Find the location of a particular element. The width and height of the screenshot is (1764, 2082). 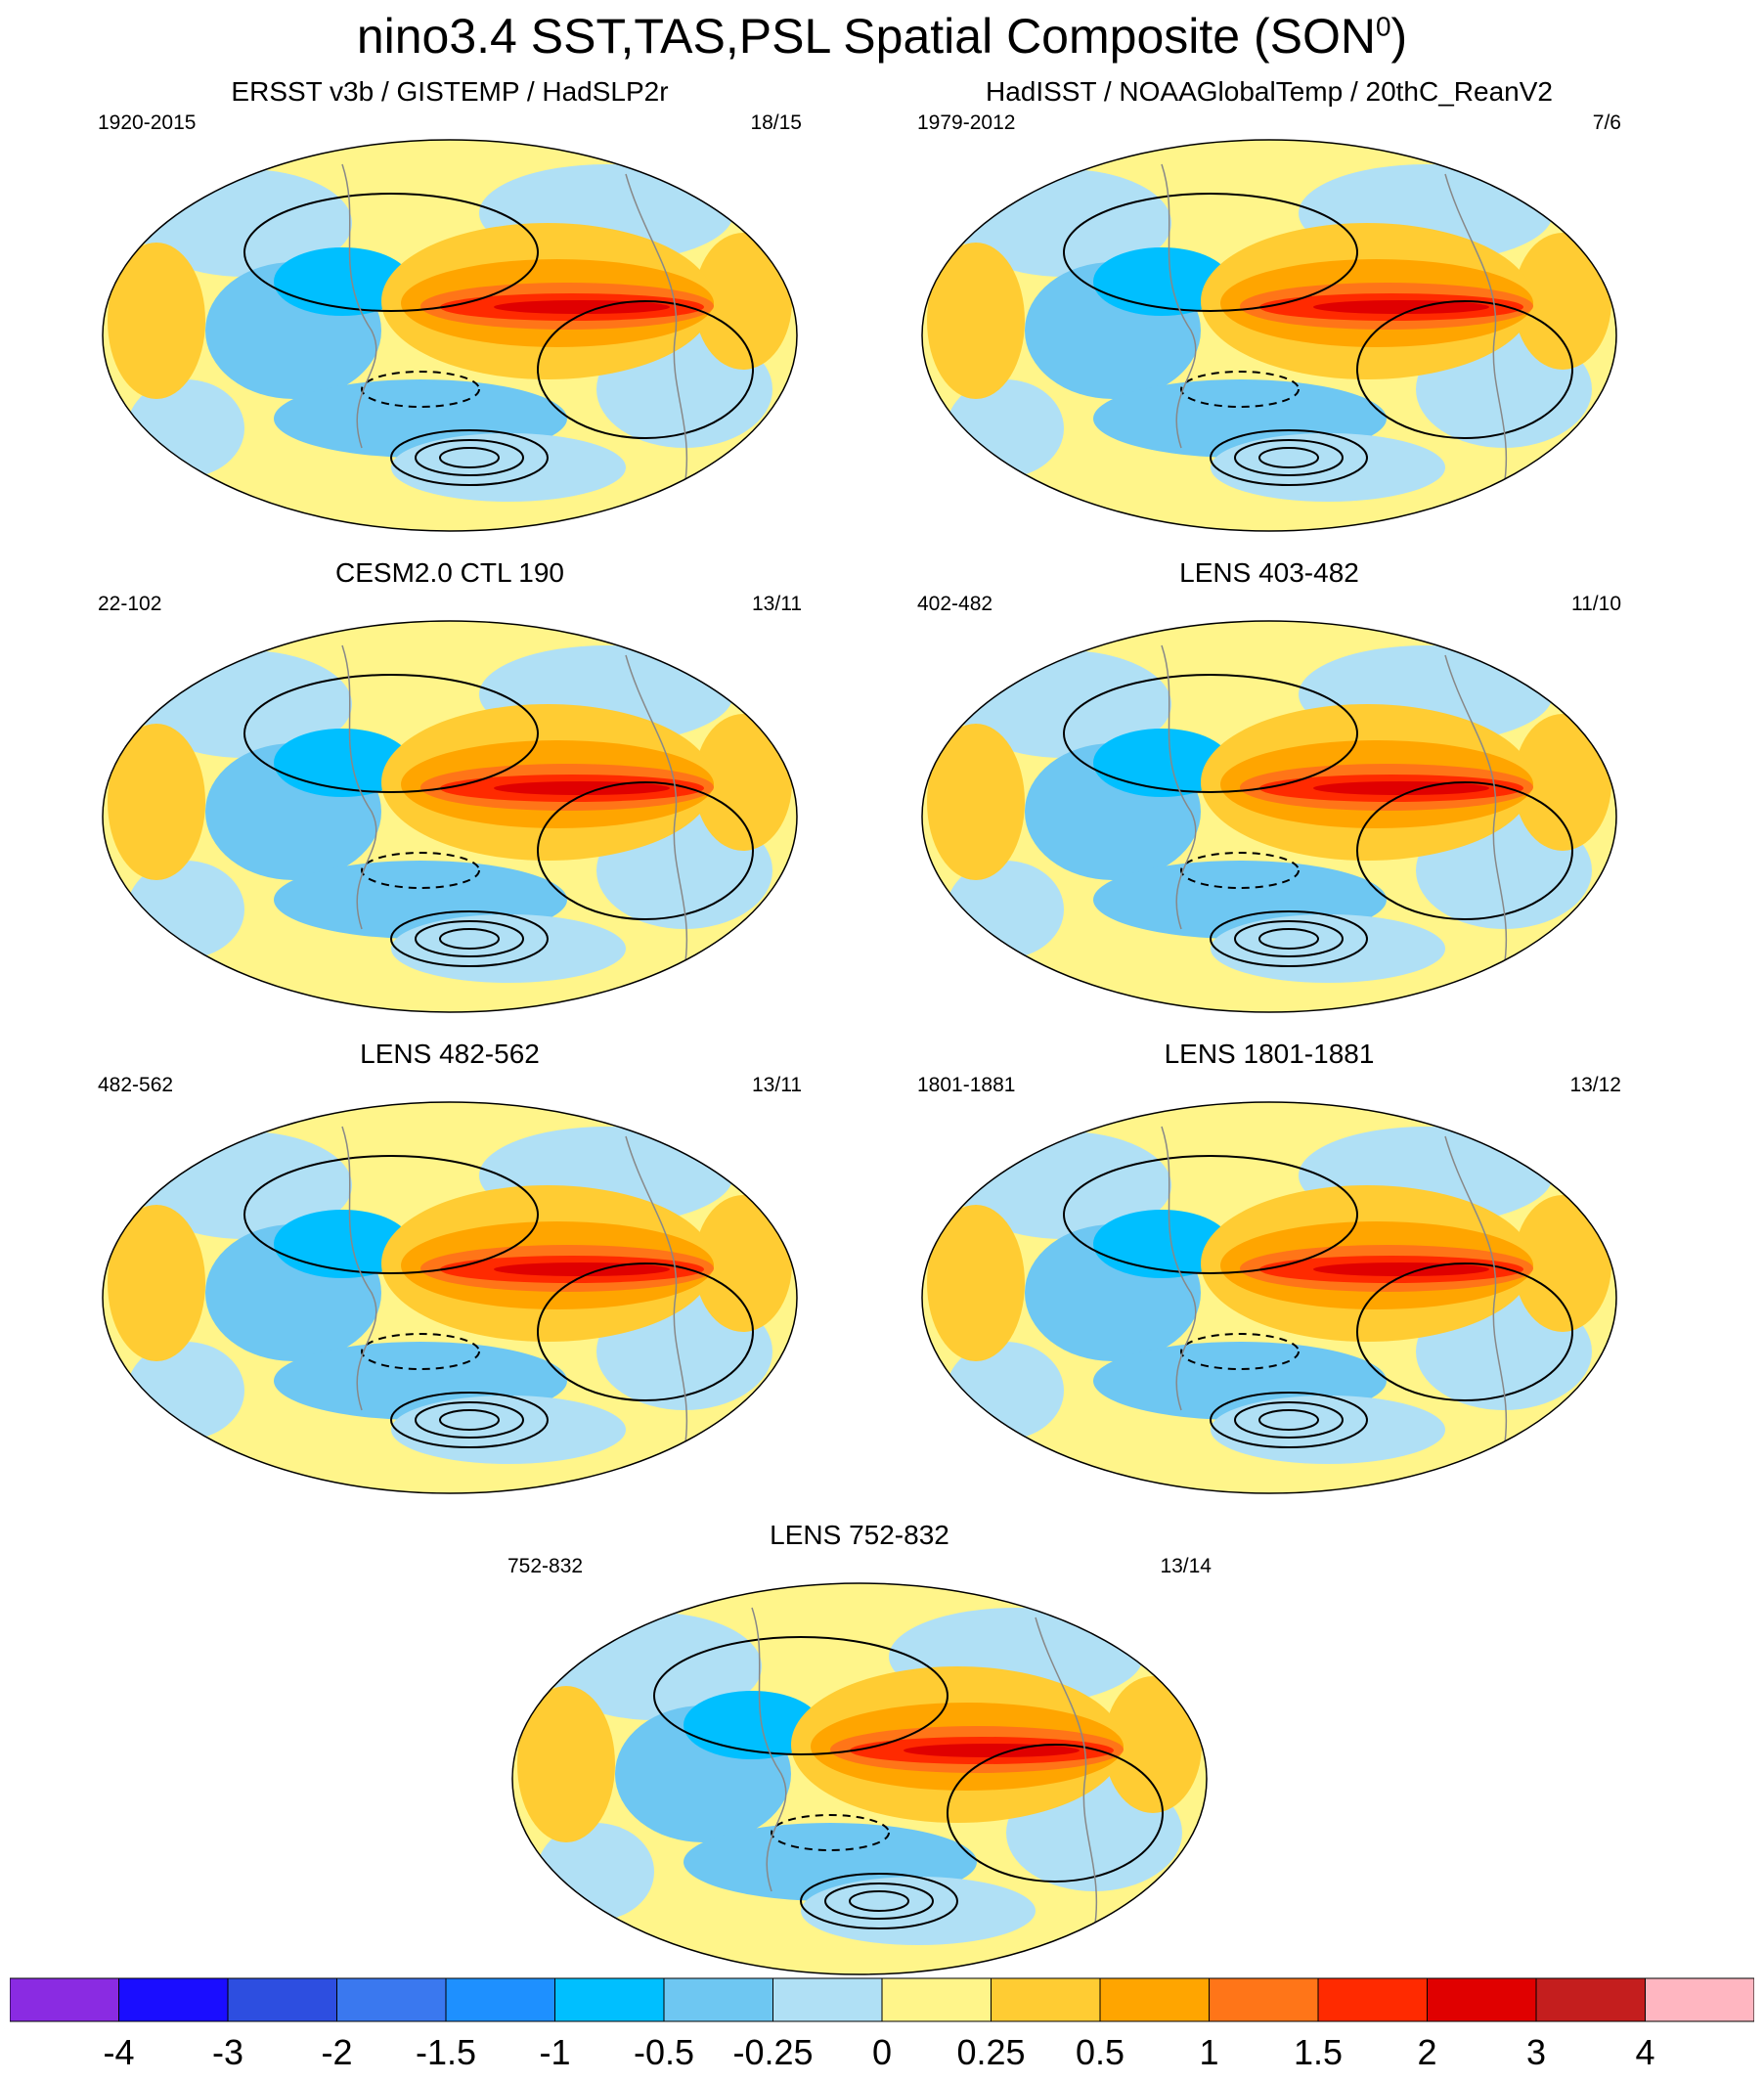

panel-title: ERSST v3b / GISTEMP / HadSLP2r is located at coordinates (450, 91).